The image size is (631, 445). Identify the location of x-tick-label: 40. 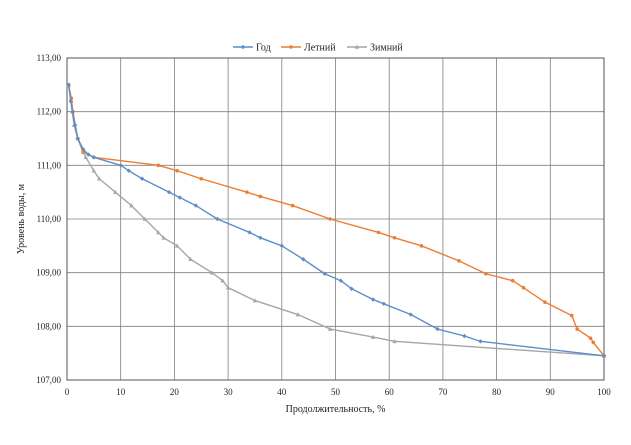
(282, 392).